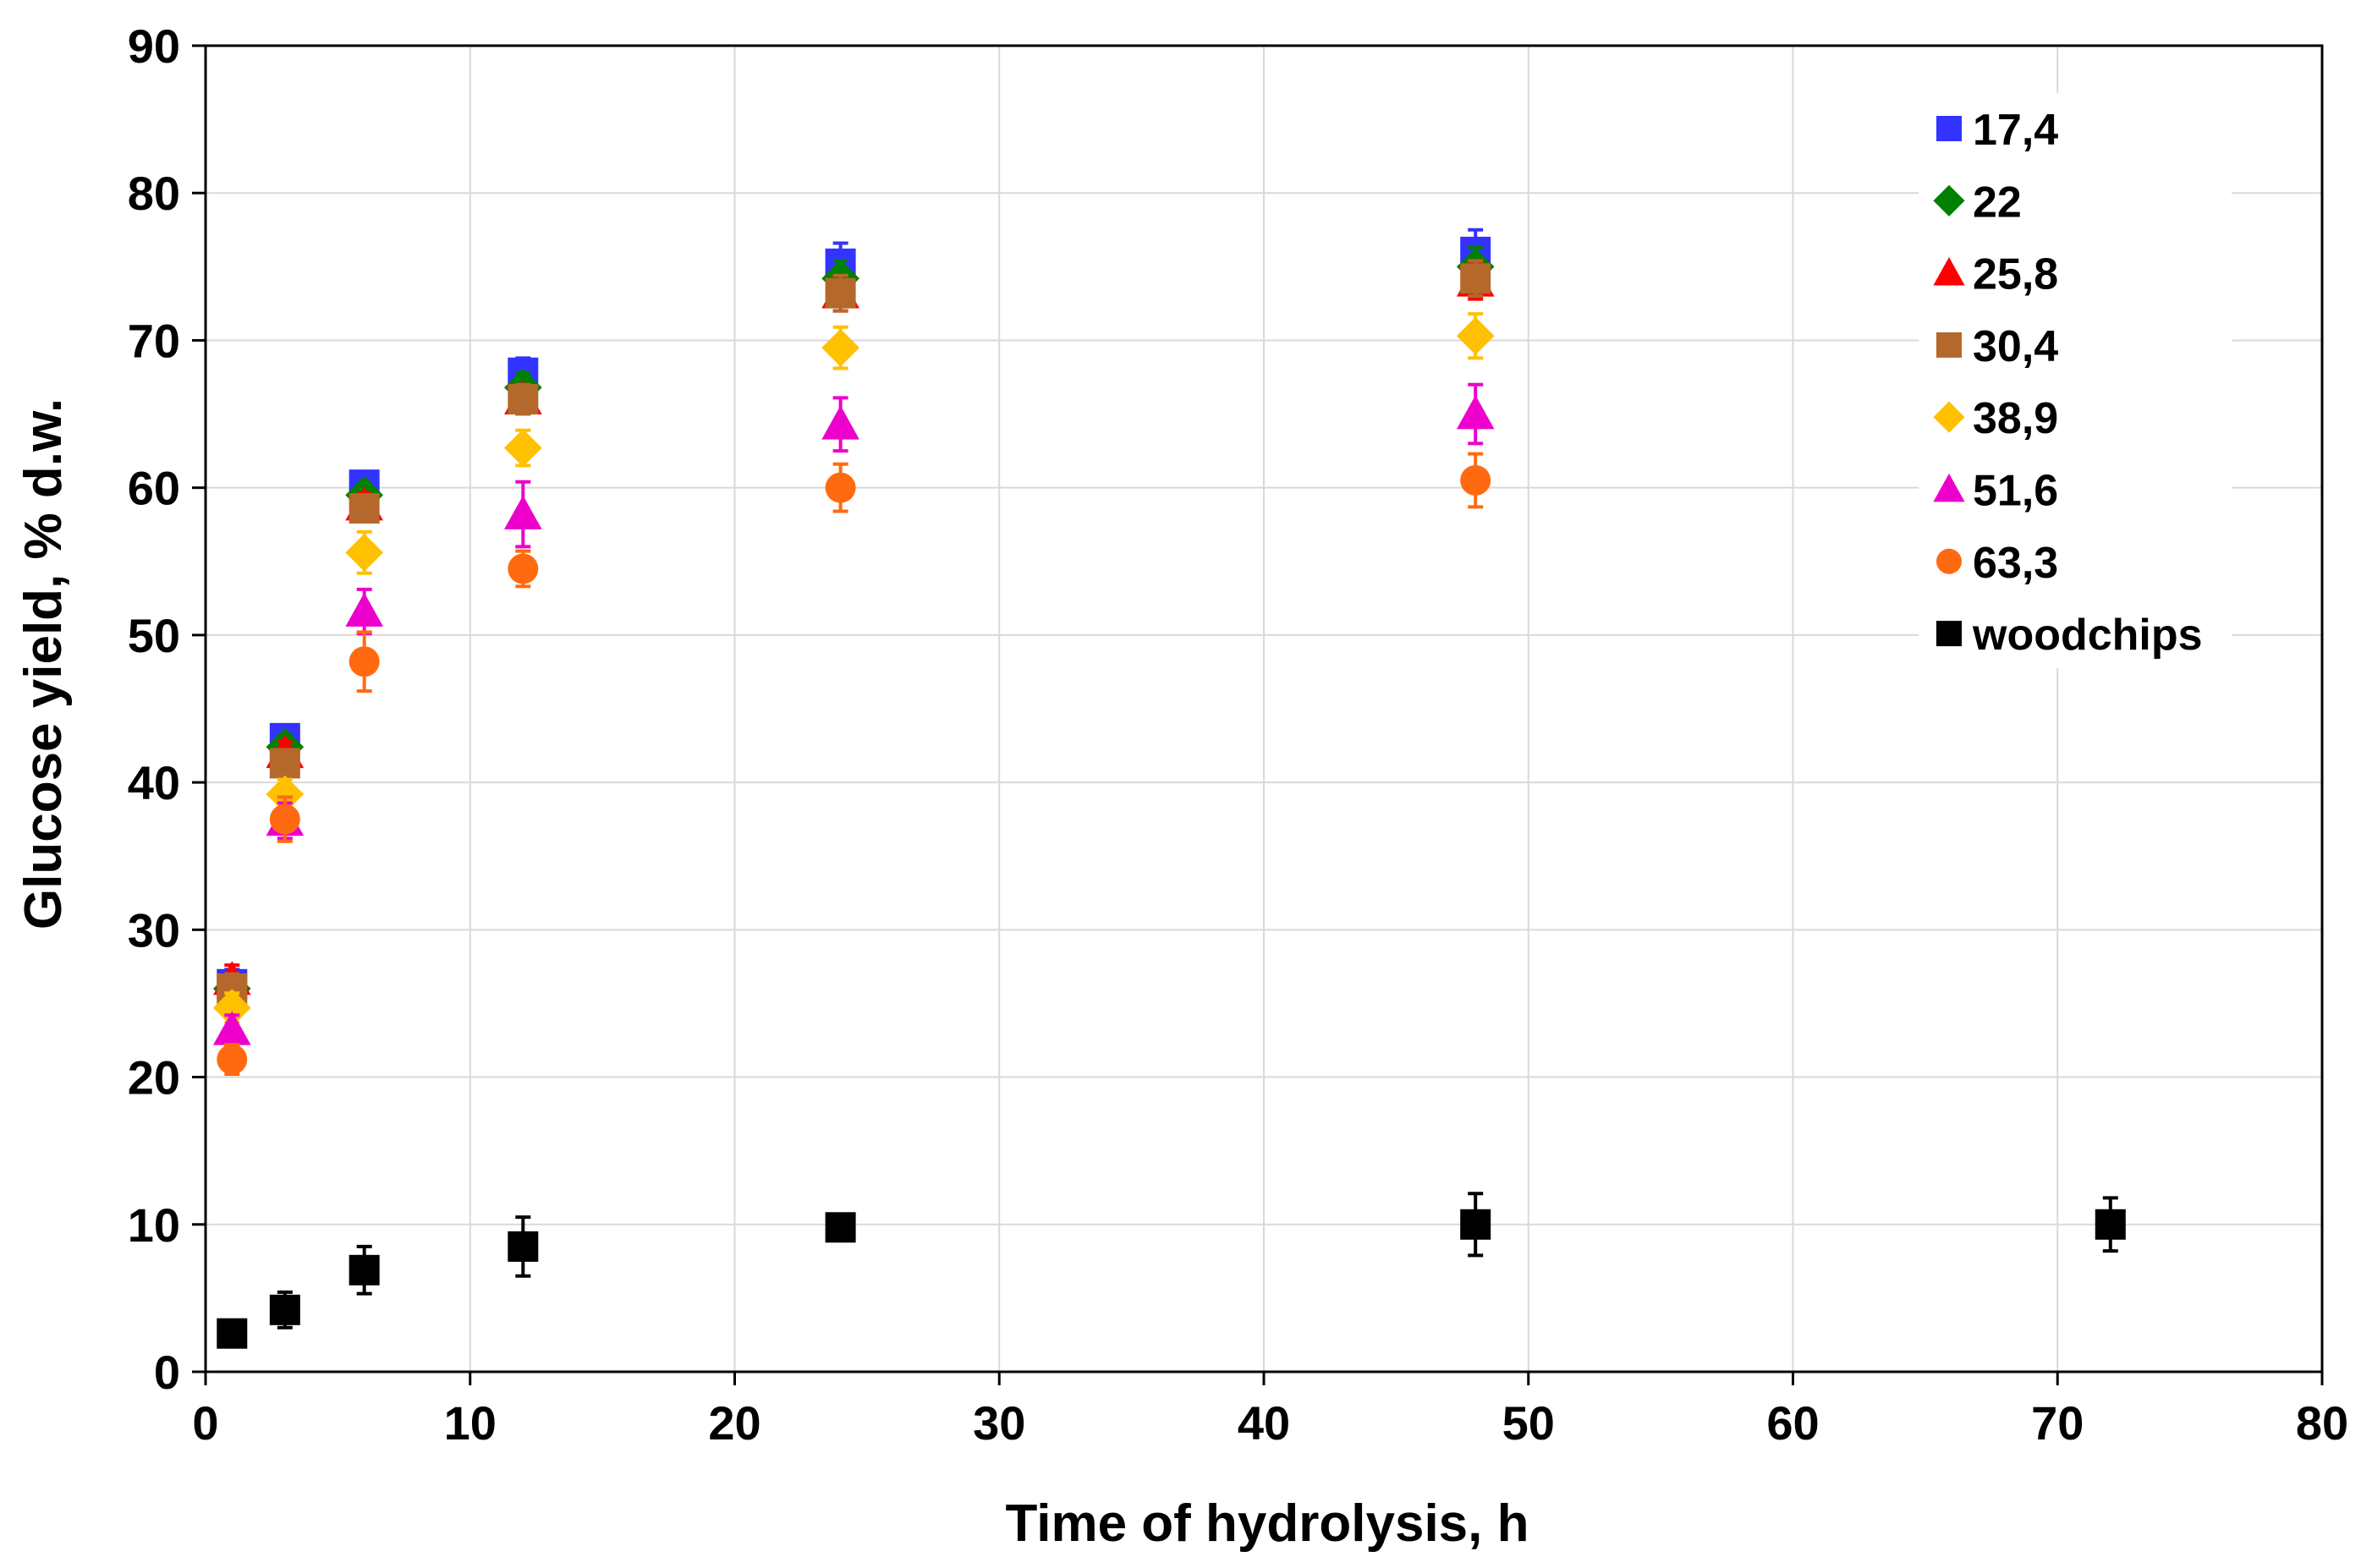 The width and height of the screenshot is (2372, 1568). Describe the element at coordinates (205, 1423) in the screenshot. I see `x-tick-label: 0` at that location.